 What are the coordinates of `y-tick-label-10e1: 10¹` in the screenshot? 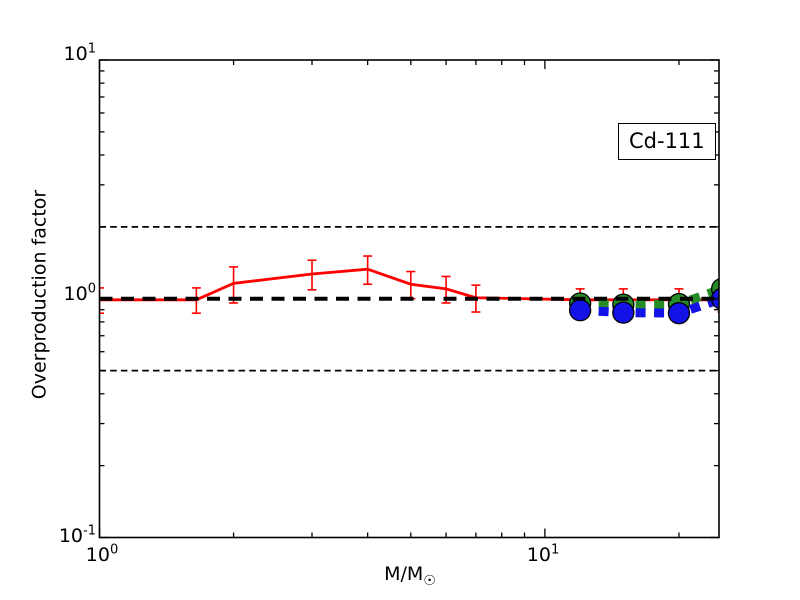 It's located at (80, 54).